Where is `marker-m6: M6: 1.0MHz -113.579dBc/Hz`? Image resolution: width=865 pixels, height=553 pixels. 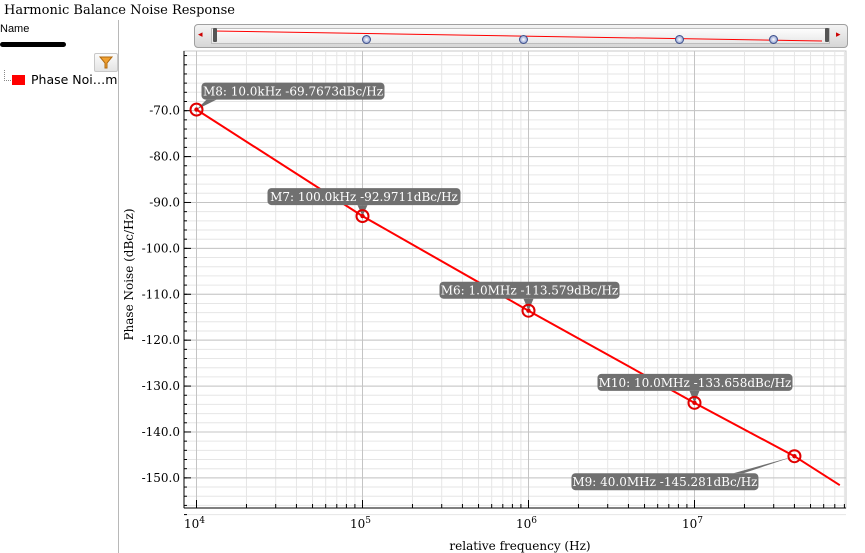
marker-m6: M6: 1.0MHz -113.579dBc/Hz is located at coordinates (529, 299).